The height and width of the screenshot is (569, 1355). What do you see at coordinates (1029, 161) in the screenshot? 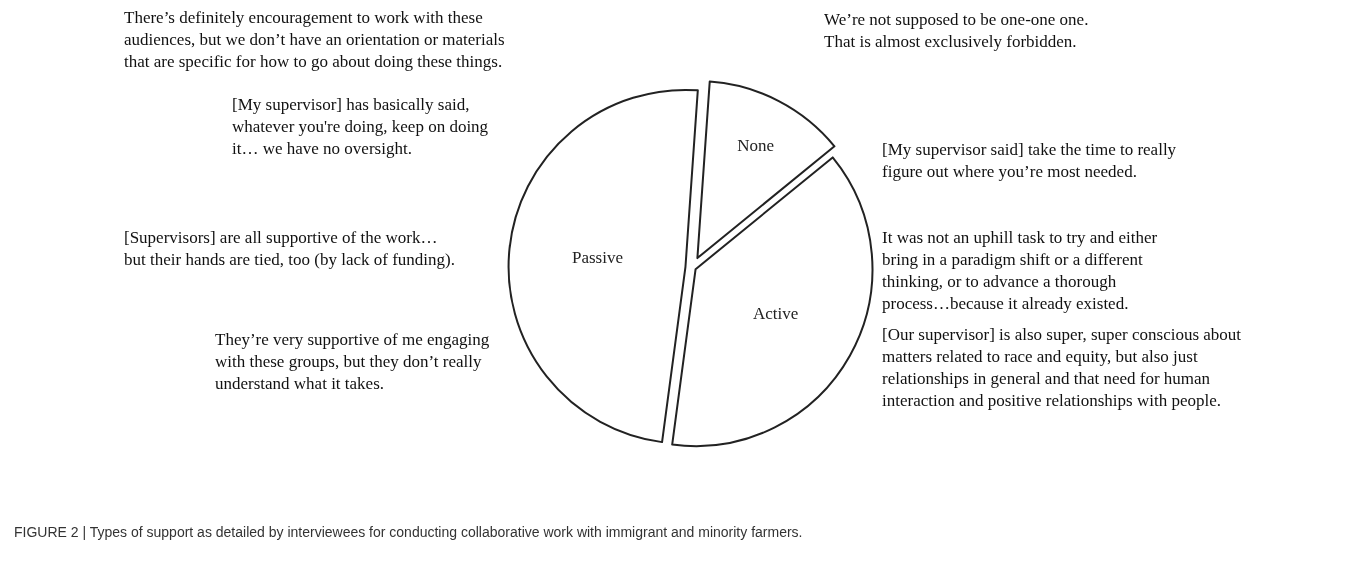
I see `text: [My supervisor said] take the time to really figure out where you’re most needed.` at bounding box center [1029, 161].